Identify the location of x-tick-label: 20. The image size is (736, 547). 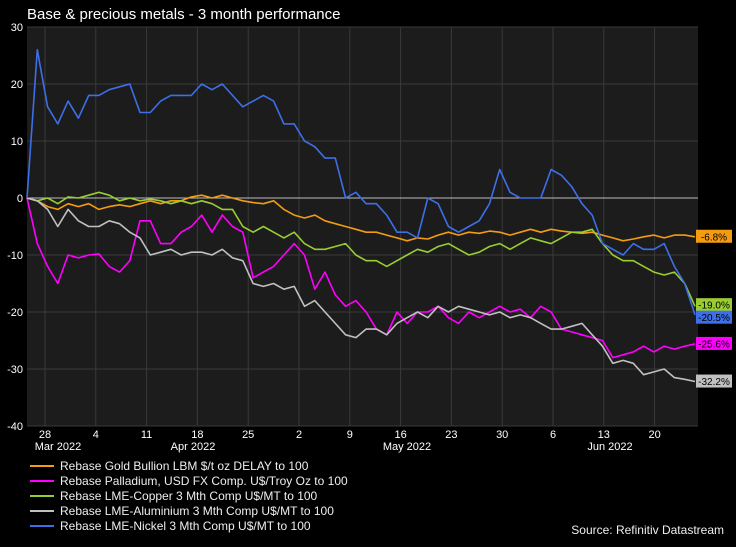
(654, 435).